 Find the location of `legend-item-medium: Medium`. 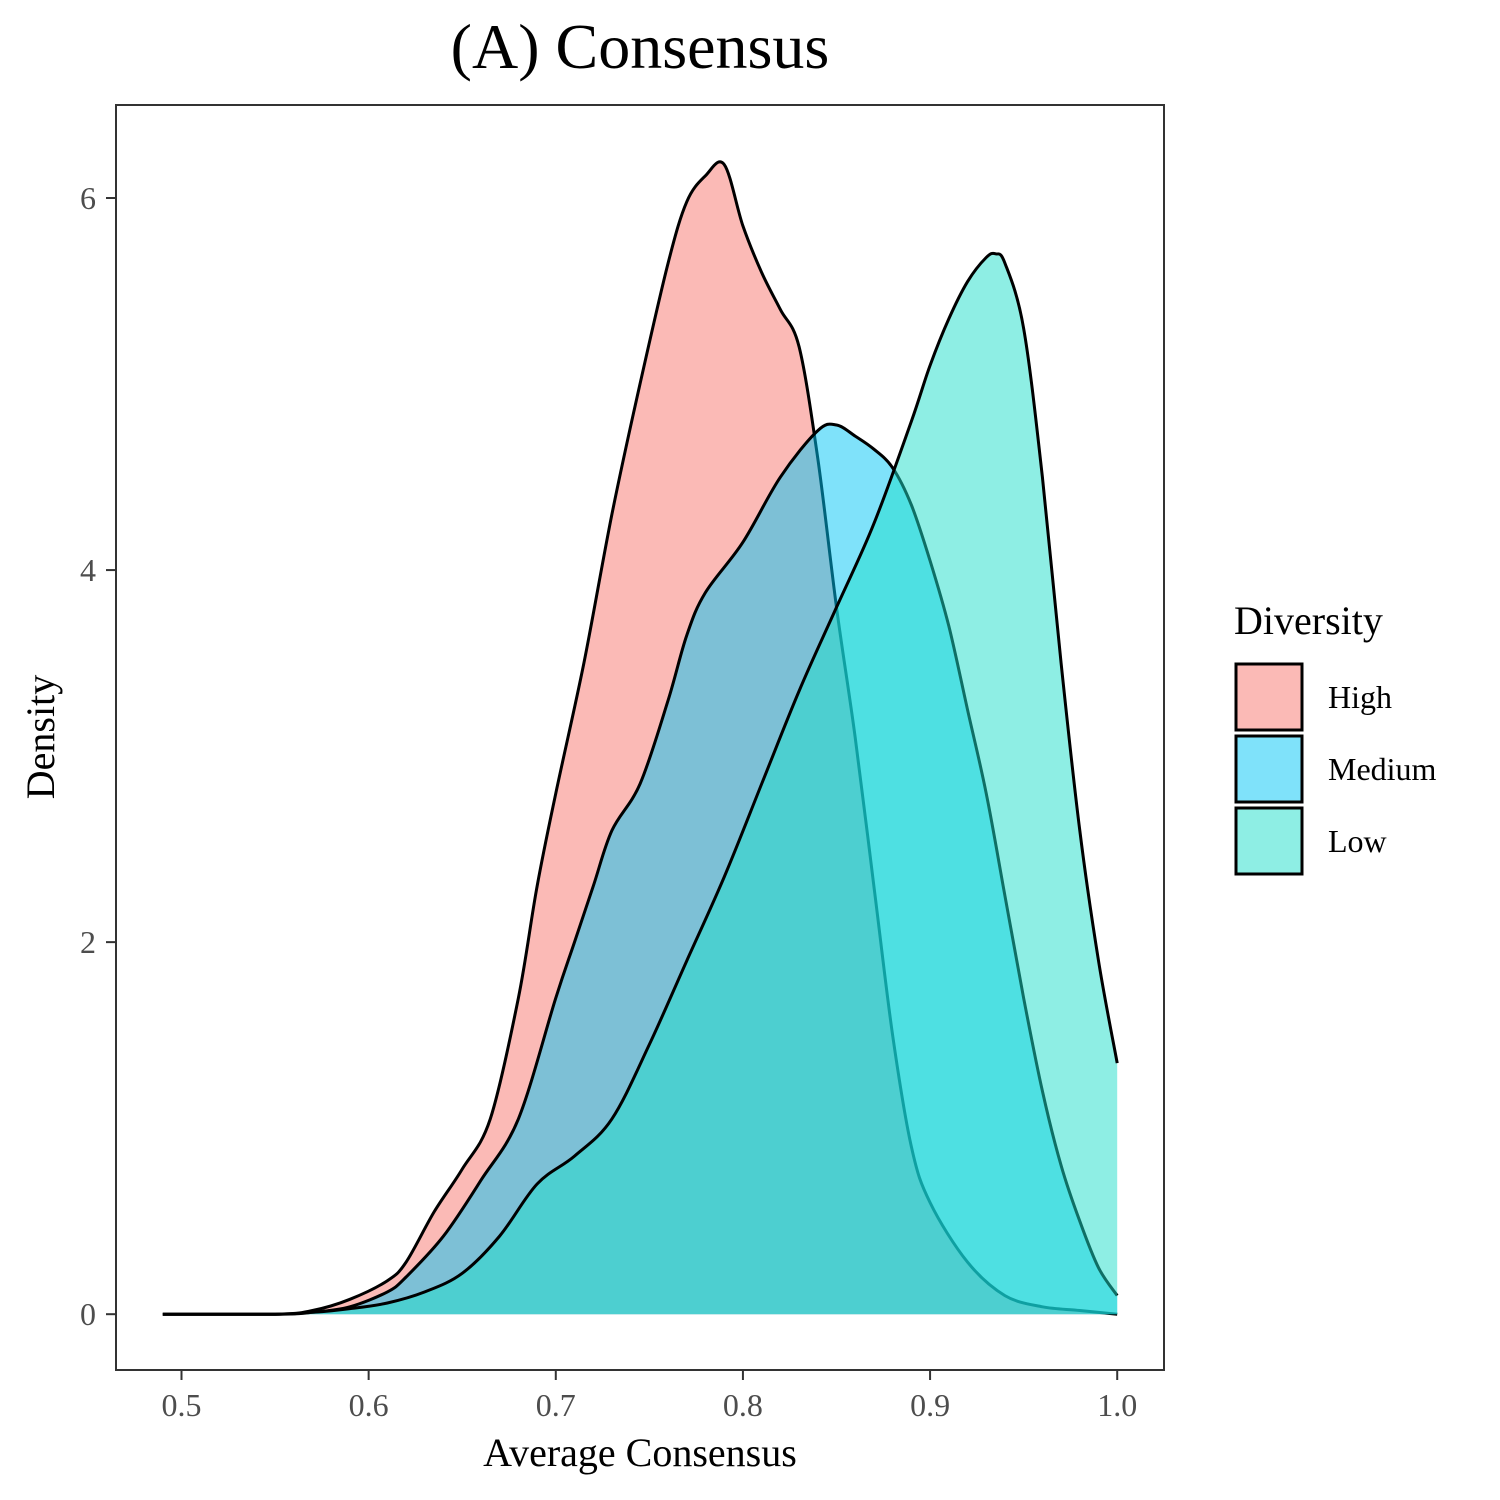

legend-item-medium: Medium is located at coordinates (1335, 769).